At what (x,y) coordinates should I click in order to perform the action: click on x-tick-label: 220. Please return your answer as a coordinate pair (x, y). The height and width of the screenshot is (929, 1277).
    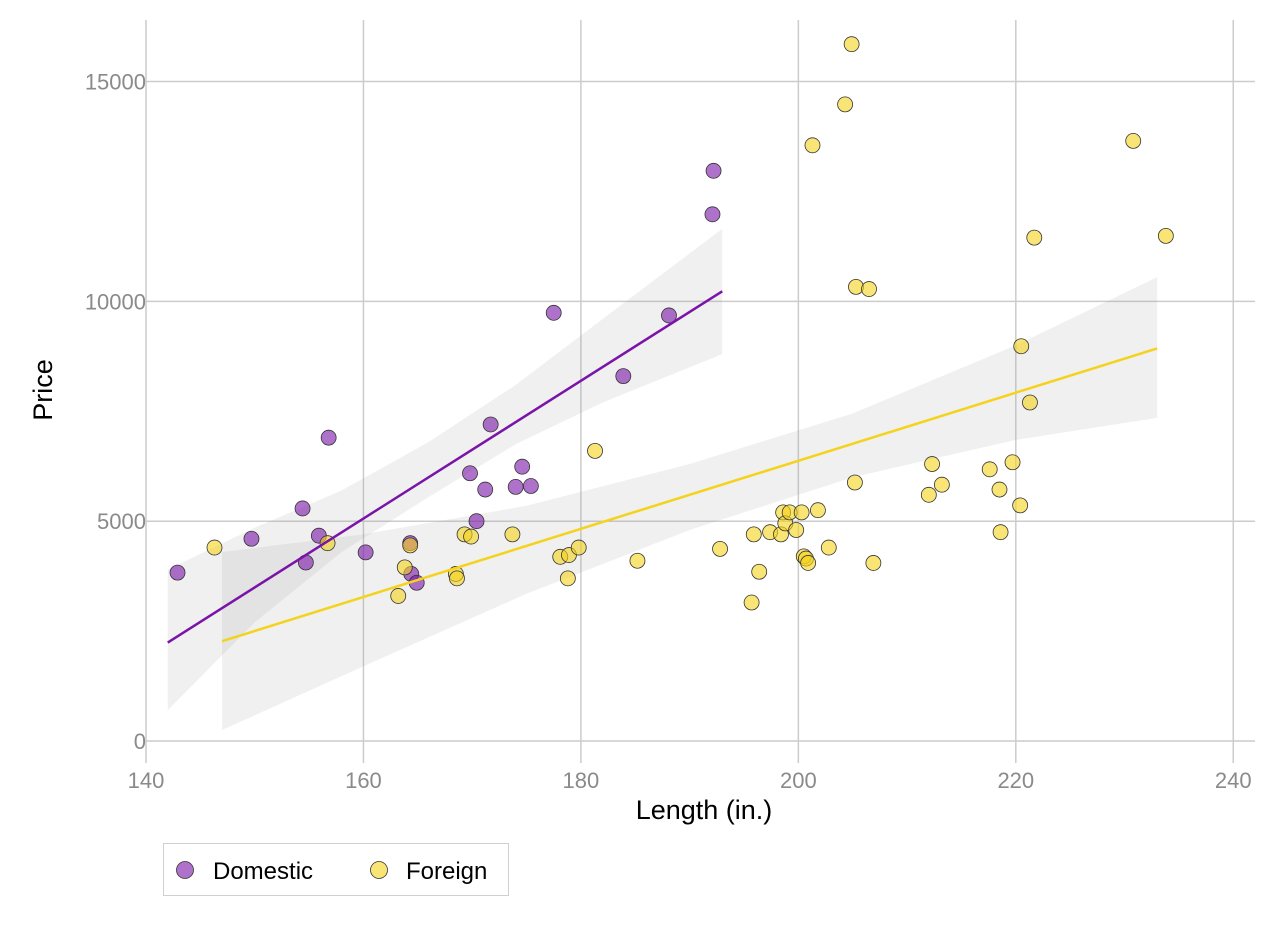
    Looking at the image, I should click on (1015, 780).